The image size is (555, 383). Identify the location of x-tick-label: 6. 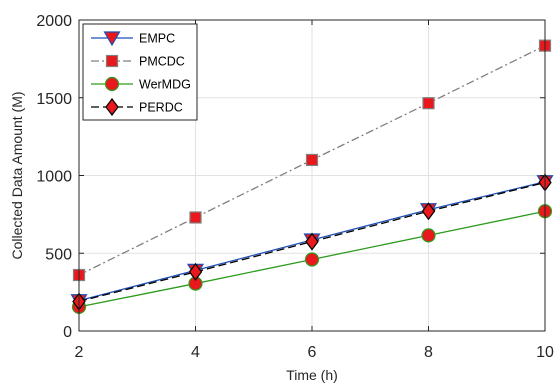
(312, 352).